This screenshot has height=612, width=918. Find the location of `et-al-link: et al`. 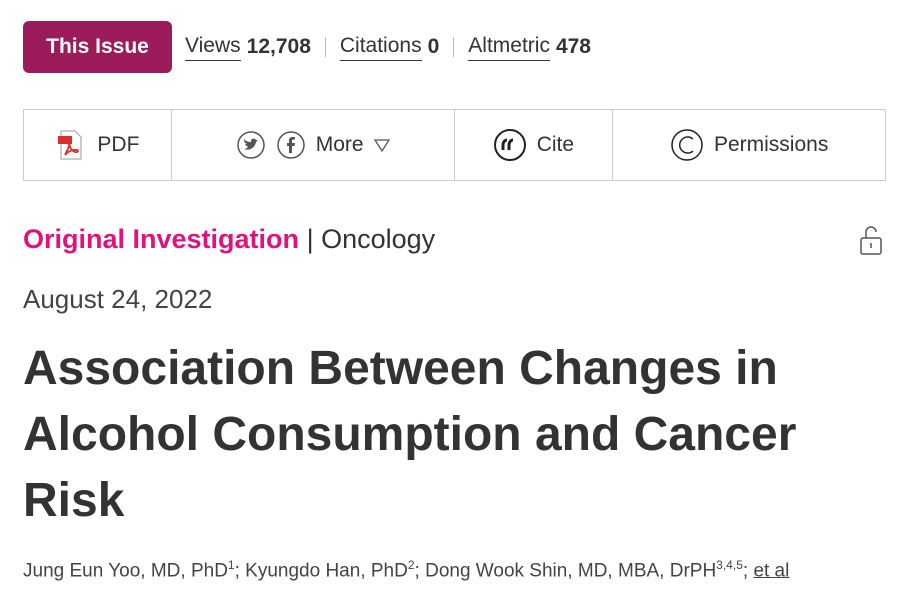

et-al-link: et al is located at coordinates (771, 571).